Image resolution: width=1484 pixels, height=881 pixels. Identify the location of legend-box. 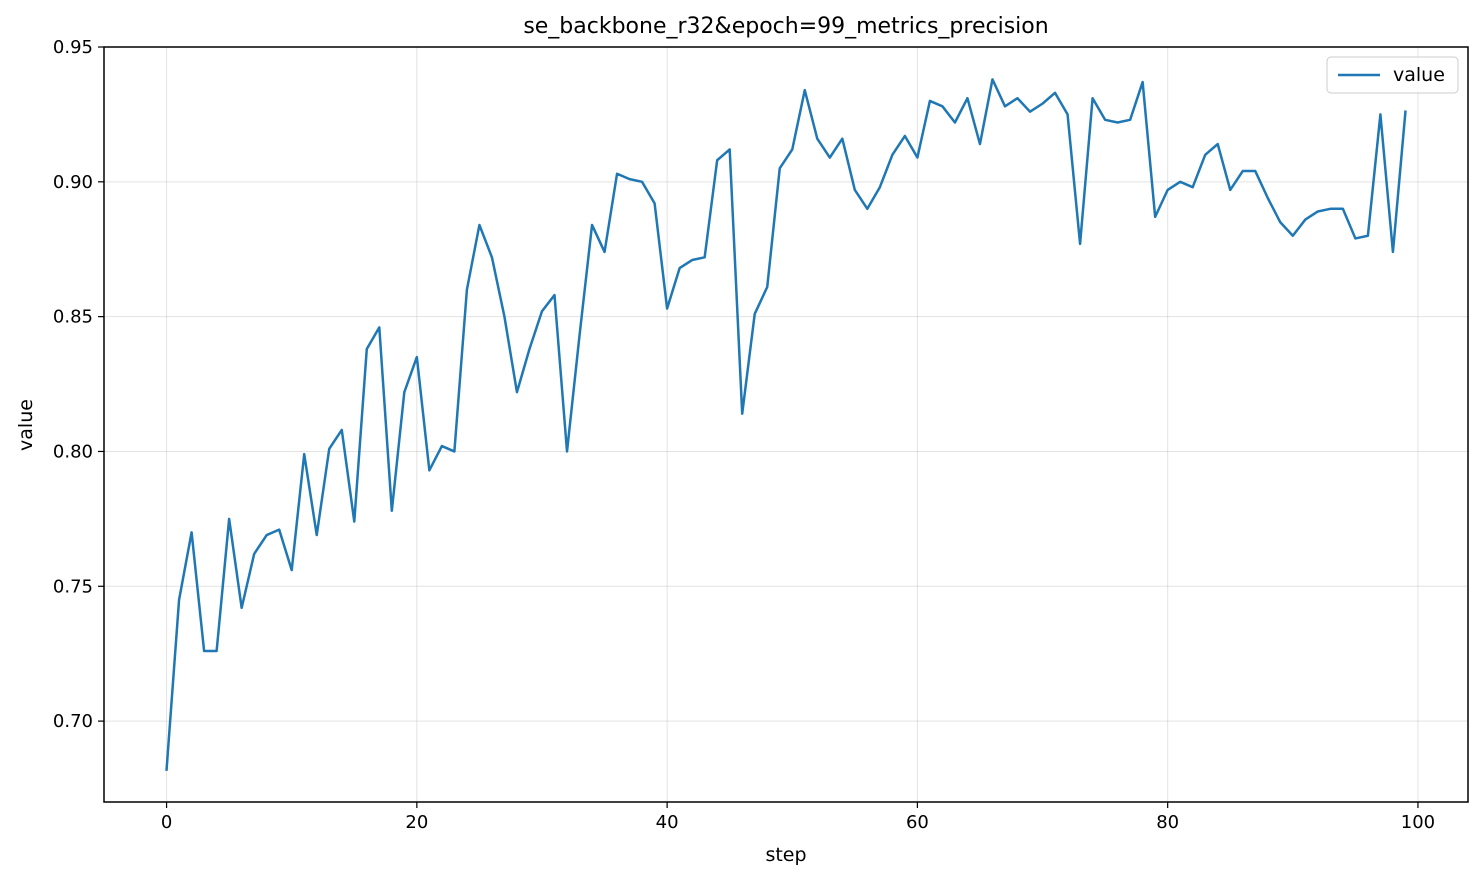
(1392, 75).